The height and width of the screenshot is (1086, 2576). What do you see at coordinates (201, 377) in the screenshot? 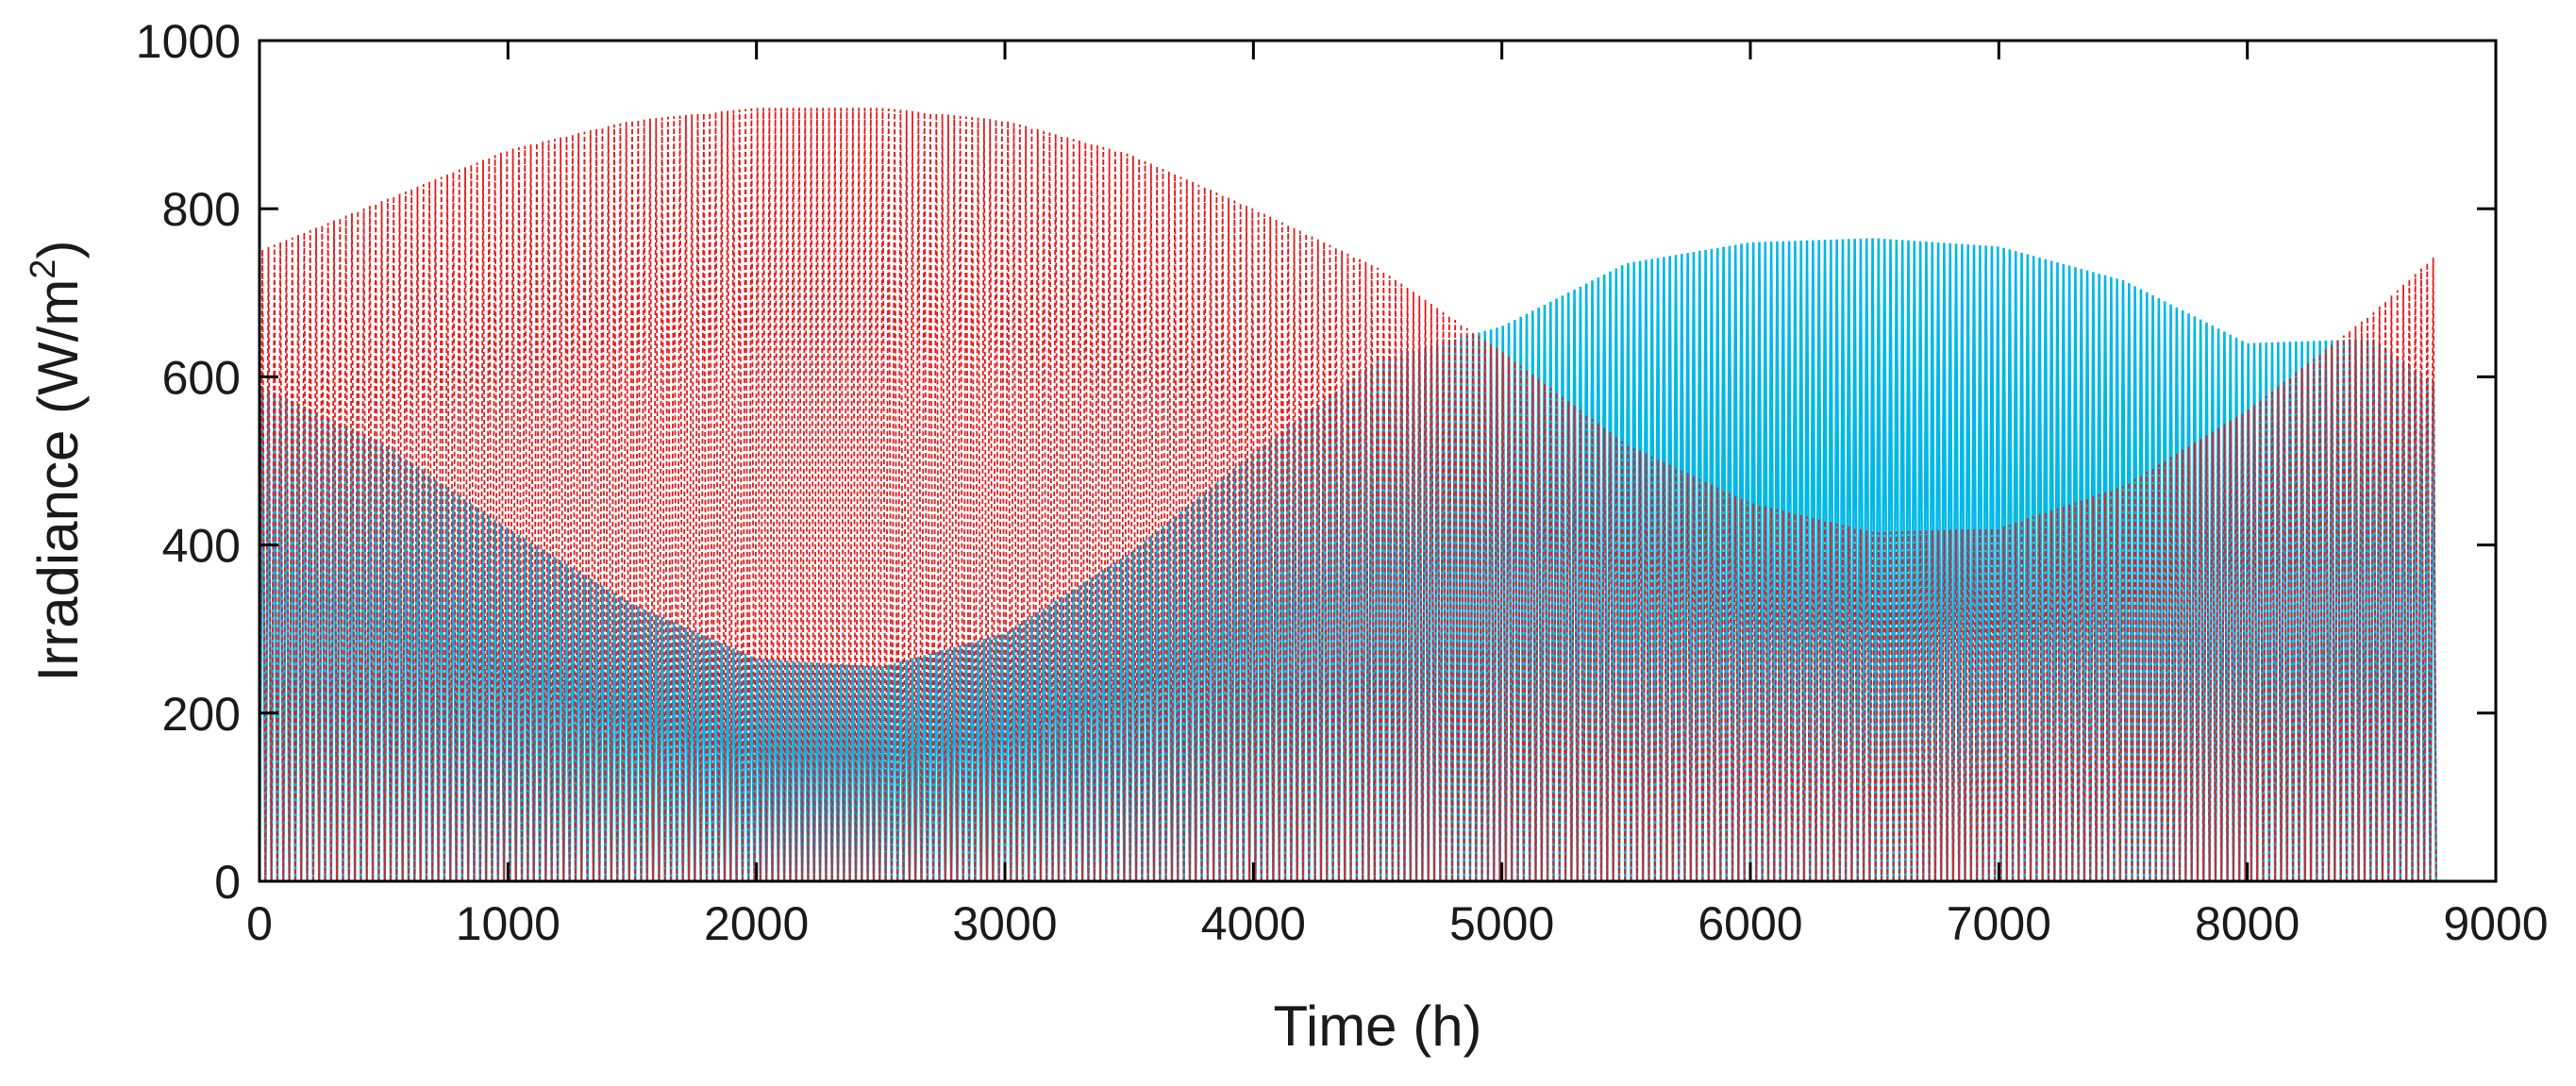
I see `y-tick-label: 600` at bounding box center [201, 377].